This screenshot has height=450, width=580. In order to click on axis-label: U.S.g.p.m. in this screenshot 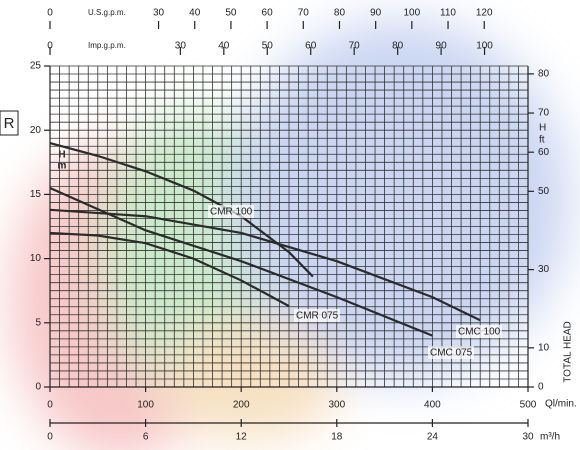, I will do `click(107, 12)`.